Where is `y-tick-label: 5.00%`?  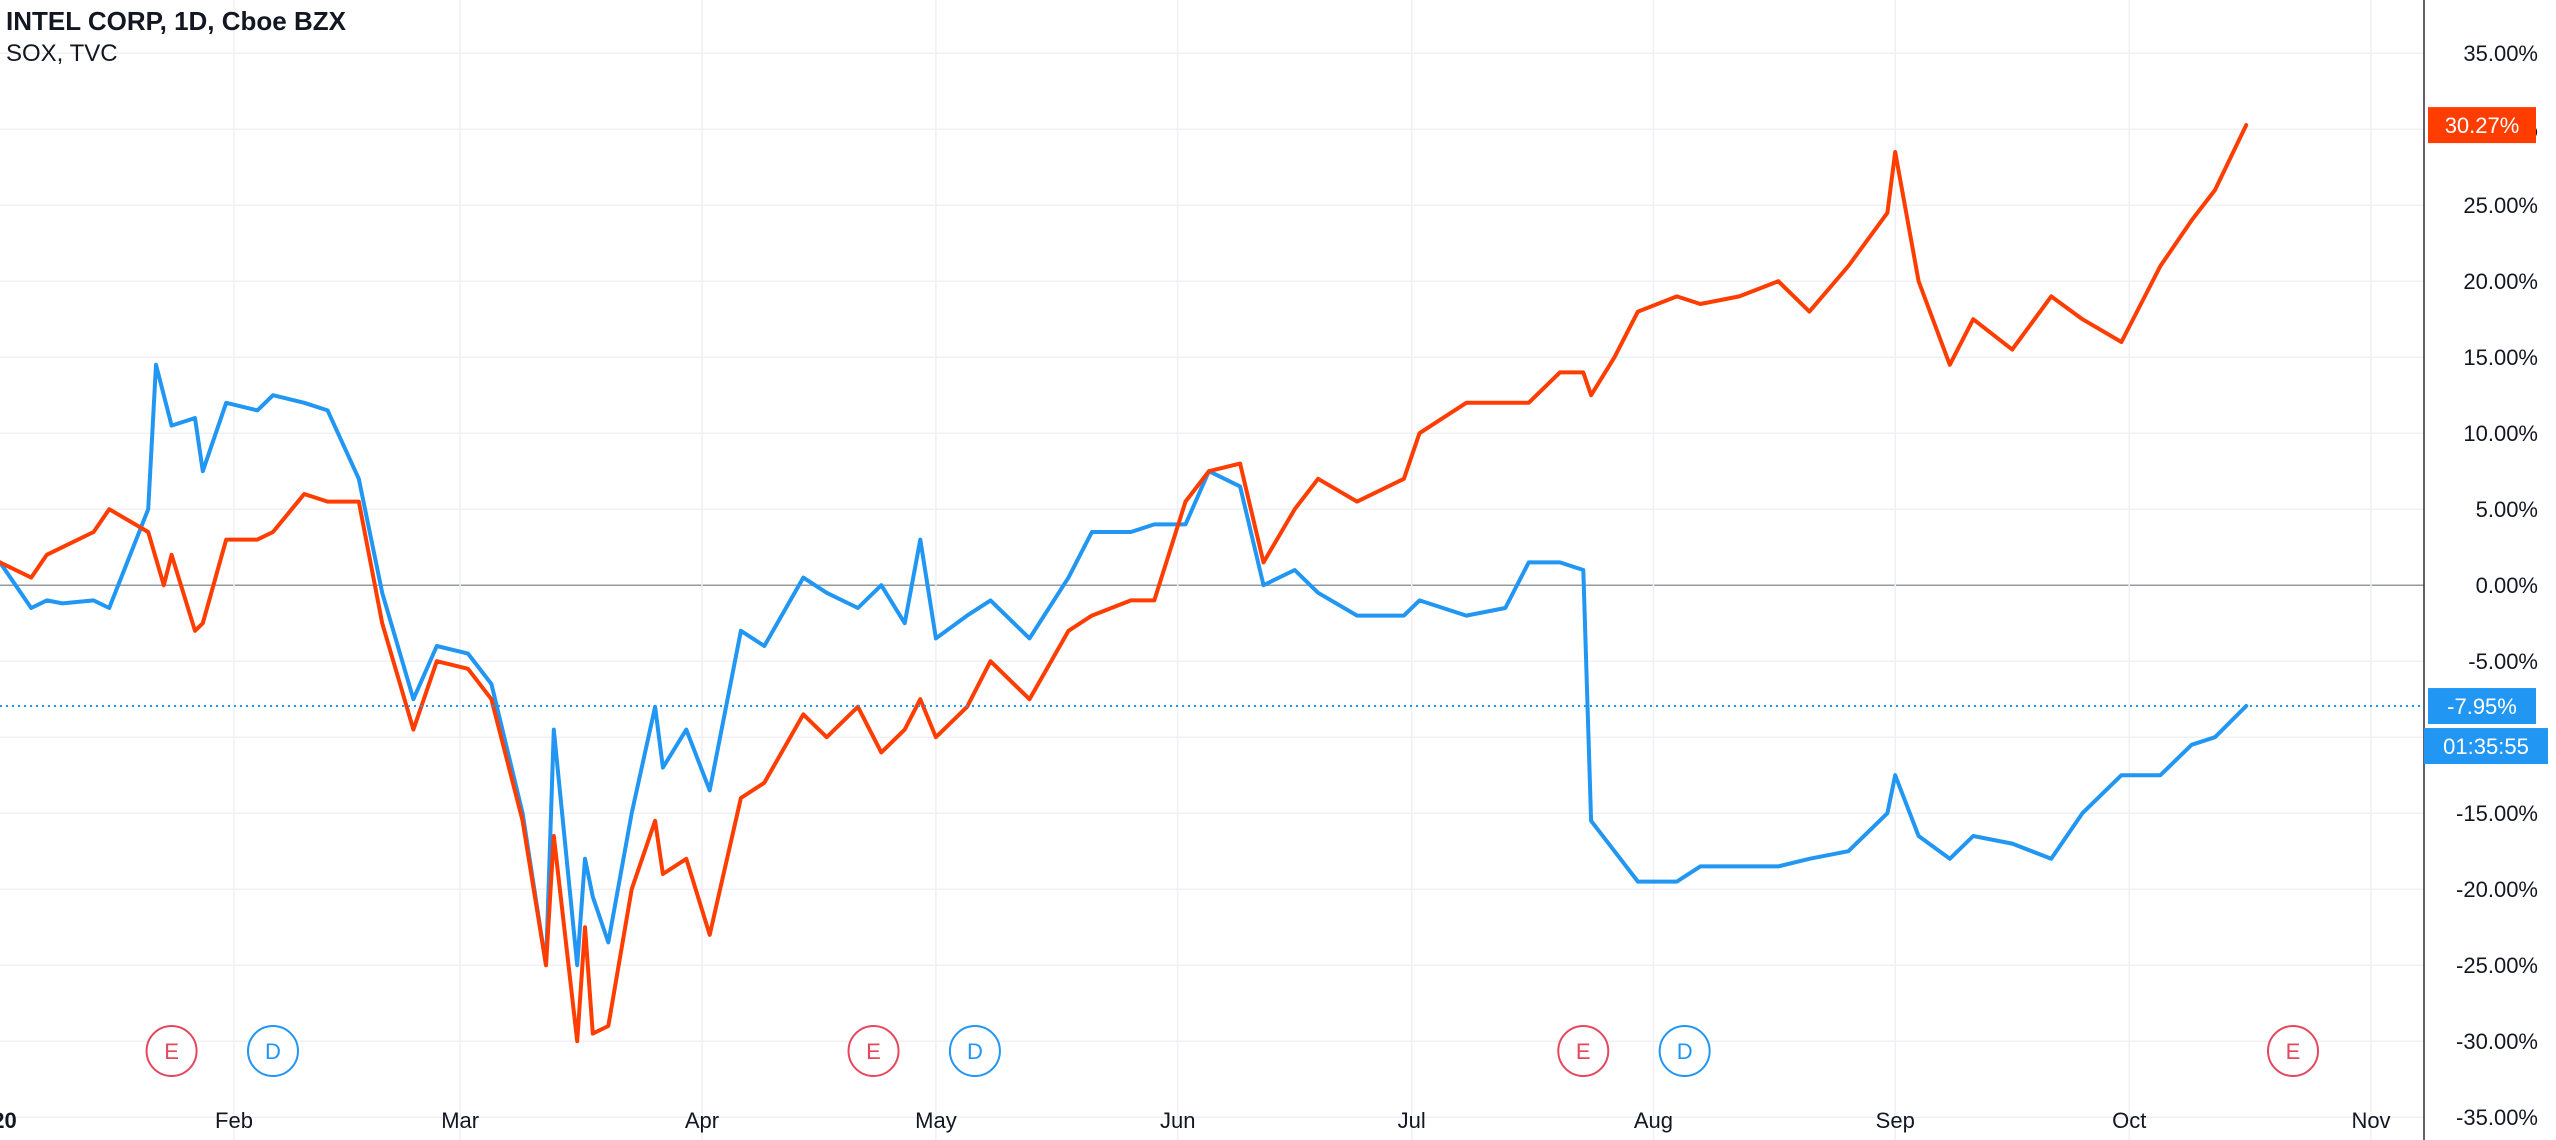 y-tick-label: 5.00% is located at coordinates (2507, 509).